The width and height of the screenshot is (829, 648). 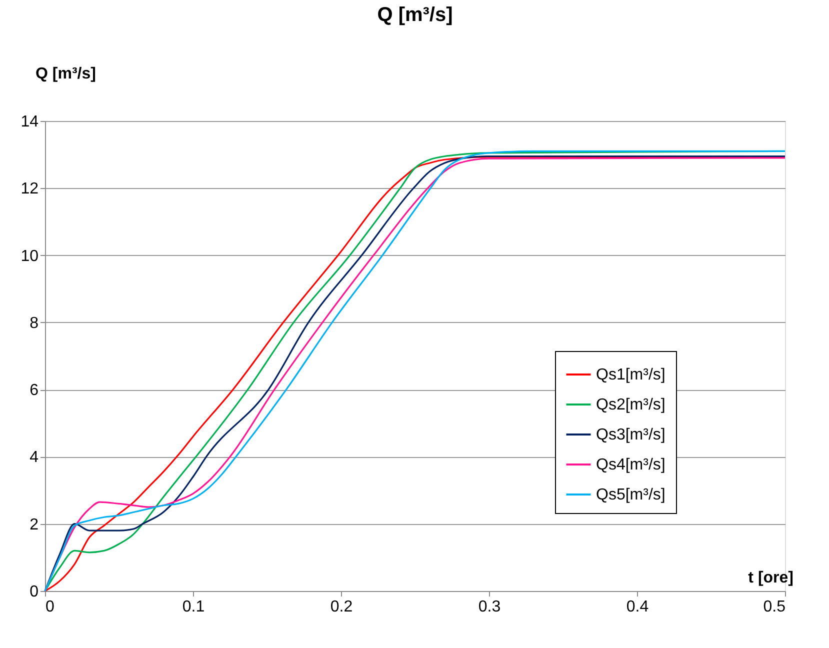 I want to click on y-tick-label: 12, so click(x=29, y=189).